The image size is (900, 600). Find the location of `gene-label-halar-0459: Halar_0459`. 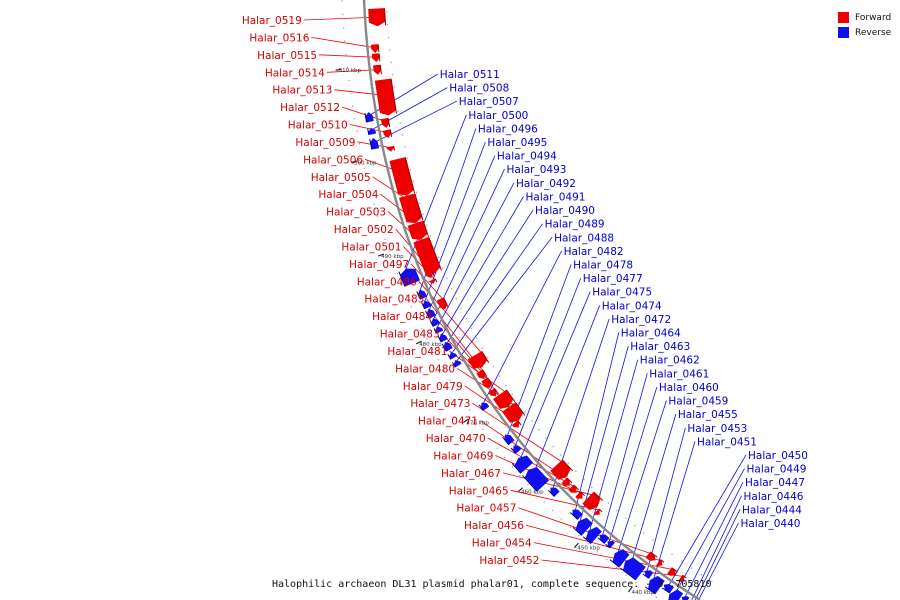

gene-label-halar-0459: Halar_0459 is located at coordinates (698, 402).